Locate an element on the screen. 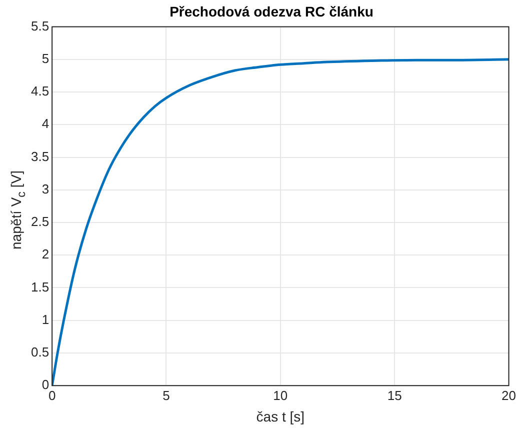 The image size is (519, 428). y-tick-label: 0 is located at coordinates (46, 384).